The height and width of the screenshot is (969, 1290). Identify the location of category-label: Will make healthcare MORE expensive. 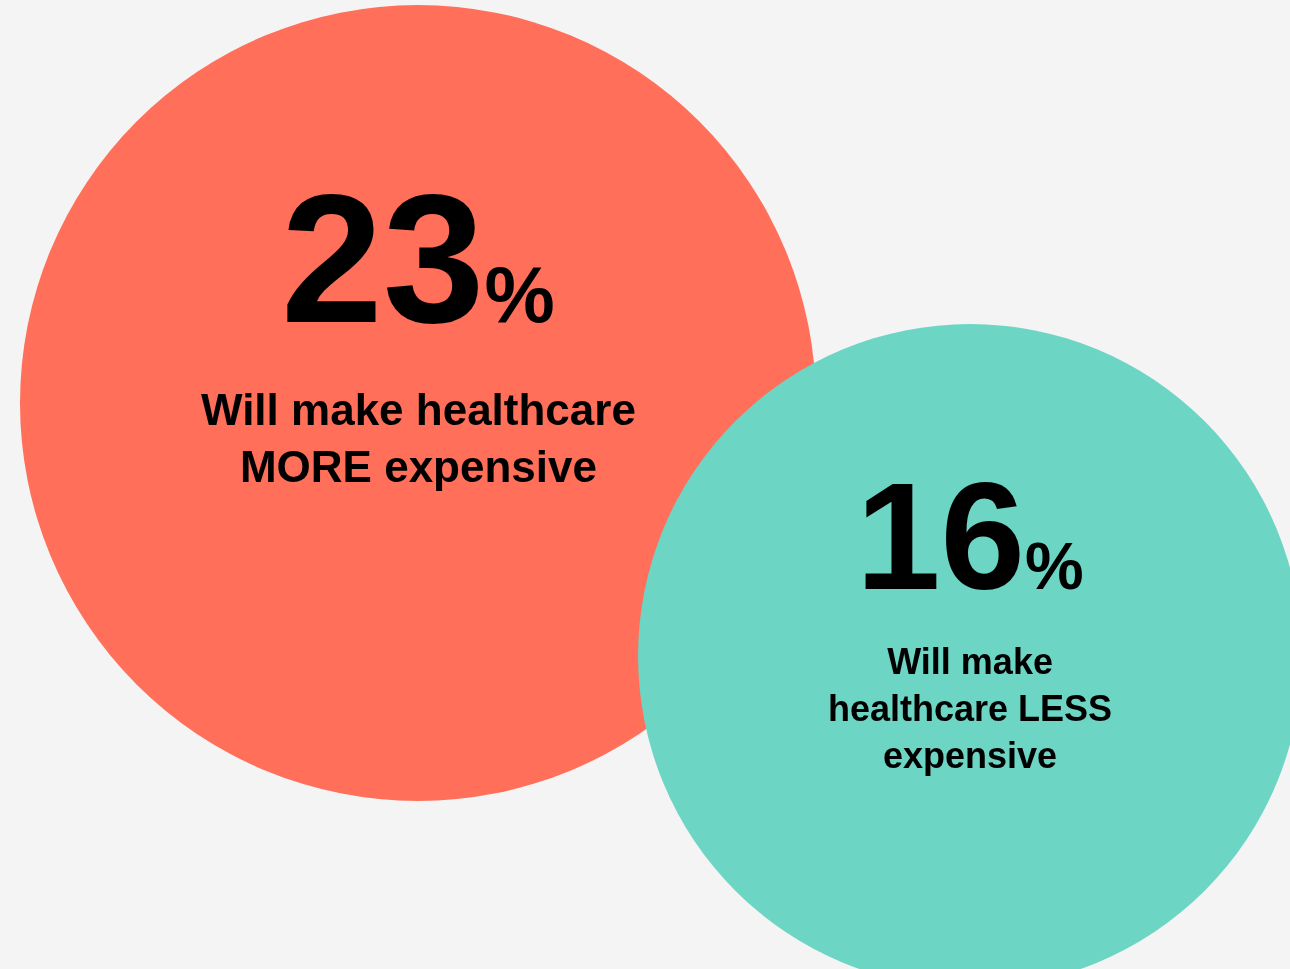
(418, 438).